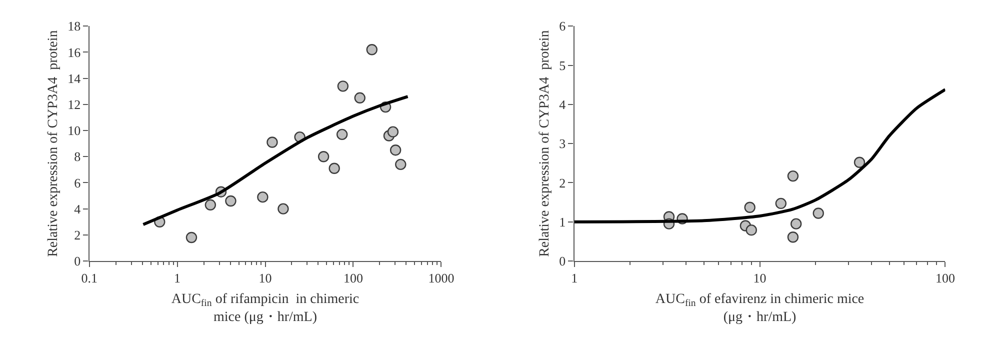 Image resolution: width=992 pixels, height=340 pixels. What do you see at coordinates (89, 278) in the screenshot?
I see `x-tick-label: 0.1` at bounding box center [89, 278].